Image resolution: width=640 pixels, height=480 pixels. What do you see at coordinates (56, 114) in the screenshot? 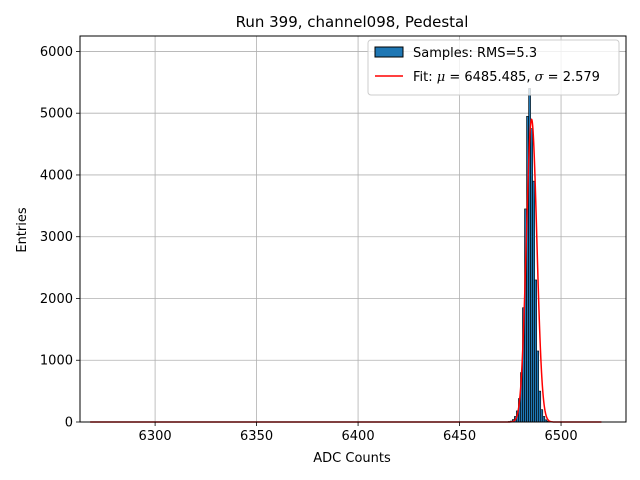
I see `y-tick-label: 5000` at bounding box center [56, 114].